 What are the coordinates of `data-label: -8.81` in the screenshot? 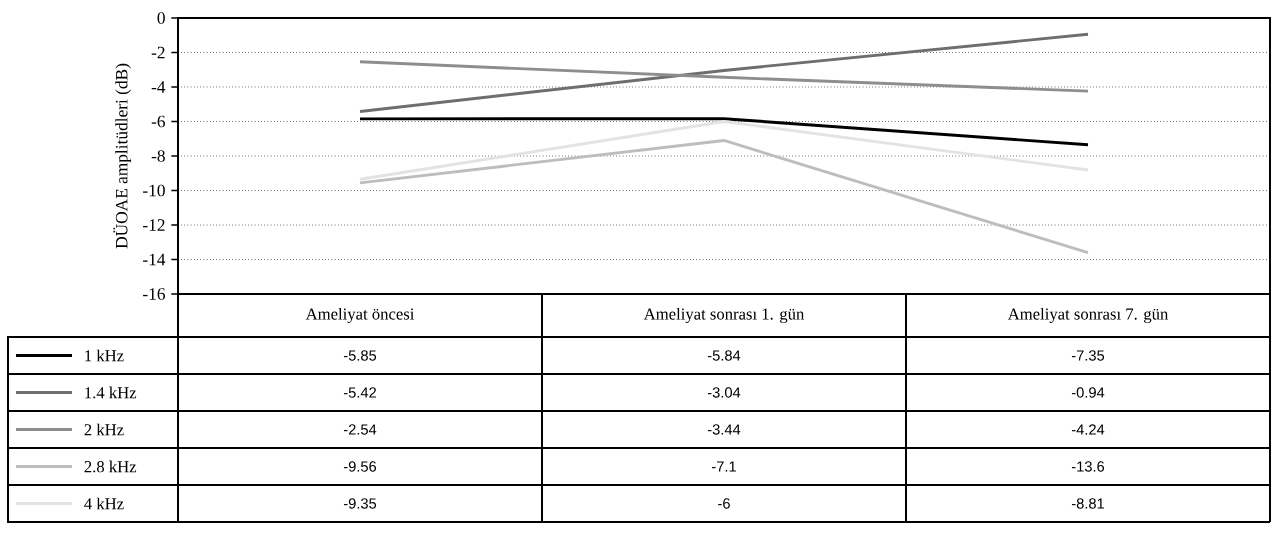 It's located at (1087, 503).